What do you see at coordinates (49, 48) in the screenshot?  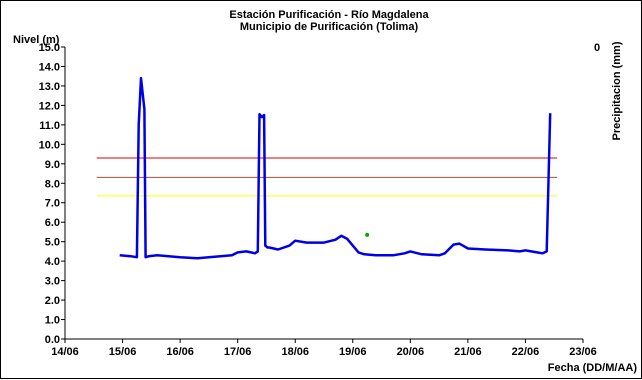 I see `y-tick-label: 15.0` at bounding box center [49, 48].